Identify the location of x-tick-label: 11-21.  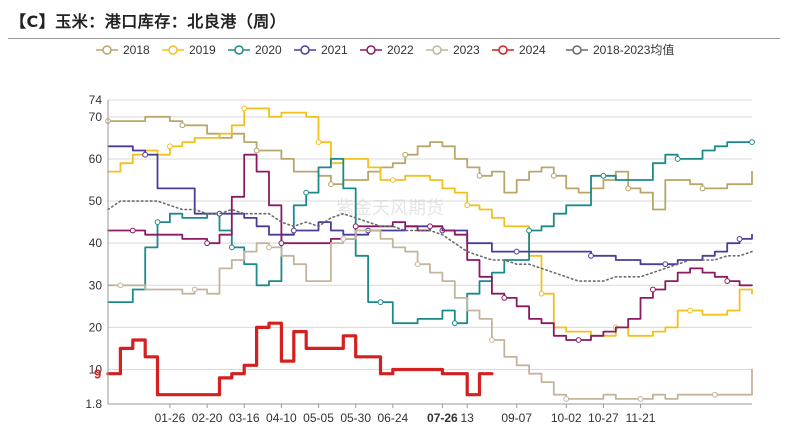
(641, 418).